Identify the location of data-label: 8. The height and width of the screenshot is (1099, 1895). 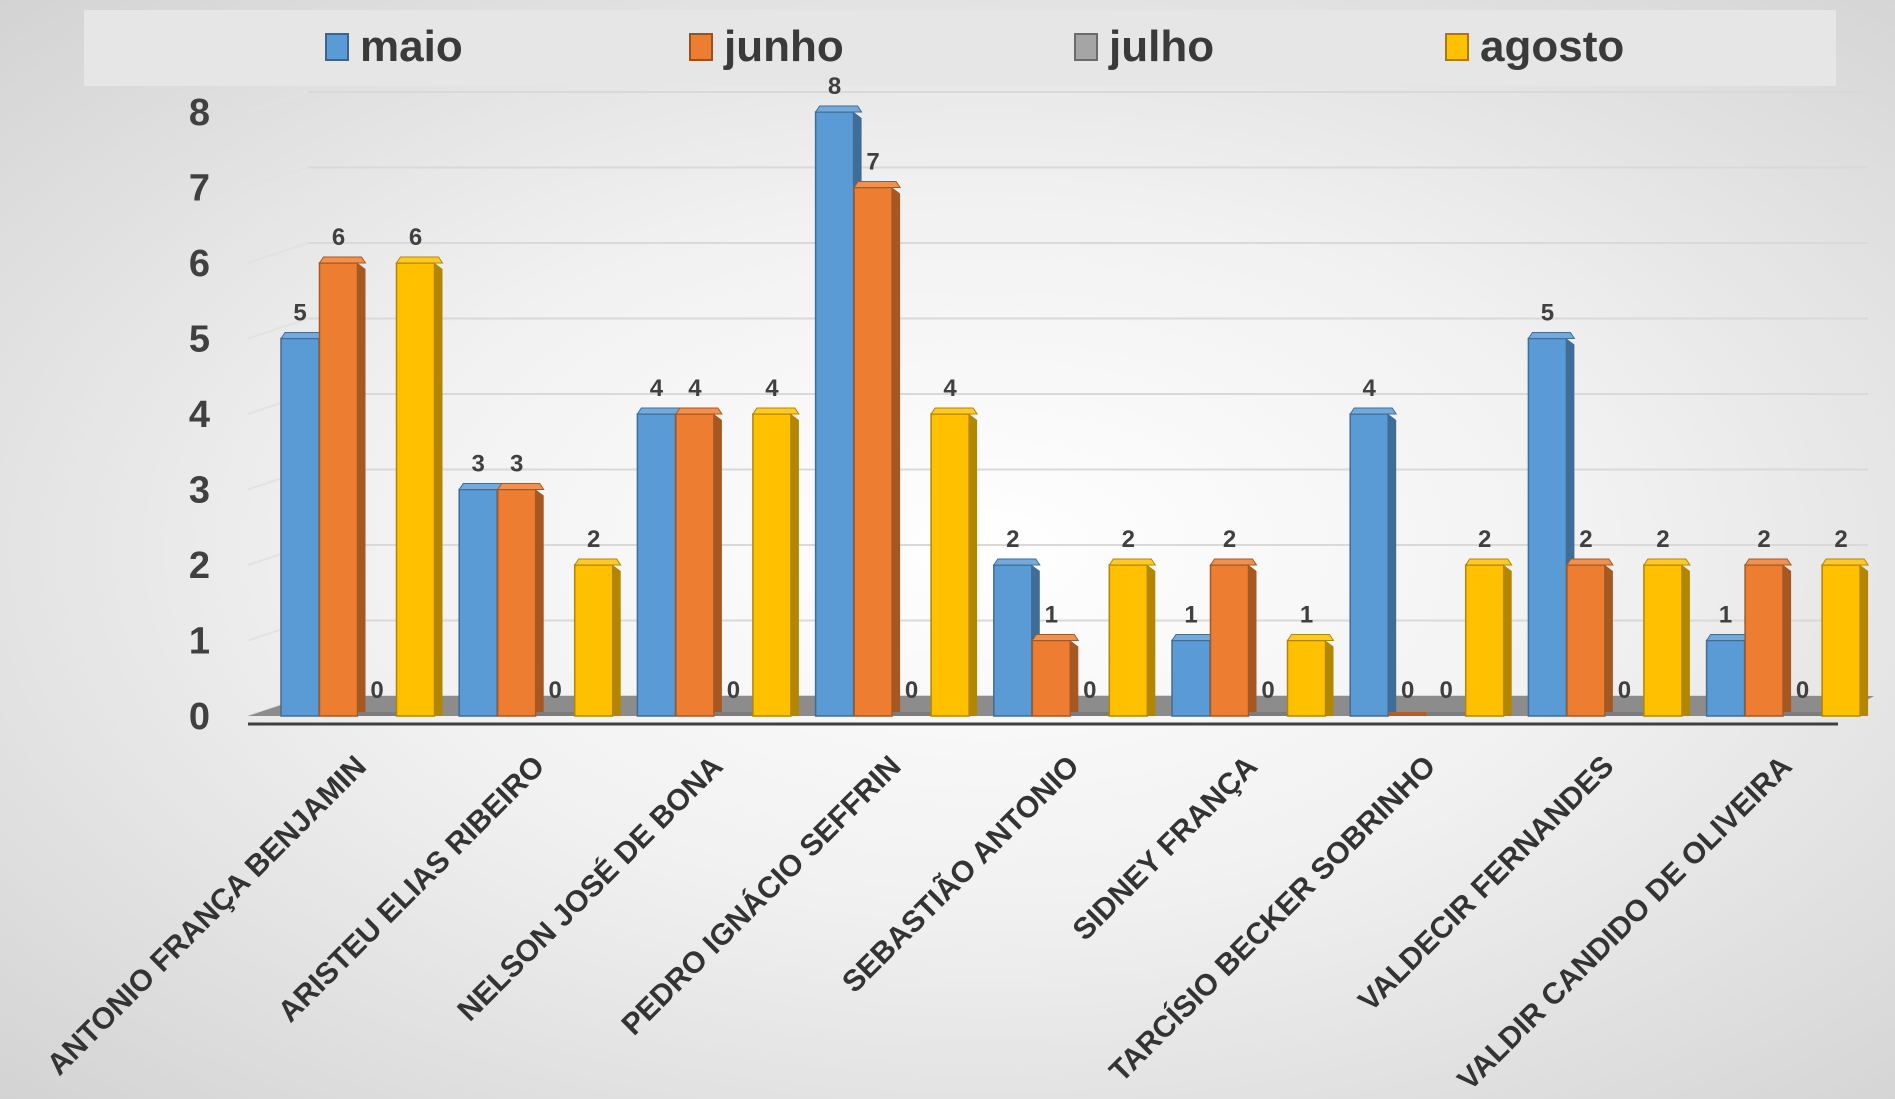
(834, 86).